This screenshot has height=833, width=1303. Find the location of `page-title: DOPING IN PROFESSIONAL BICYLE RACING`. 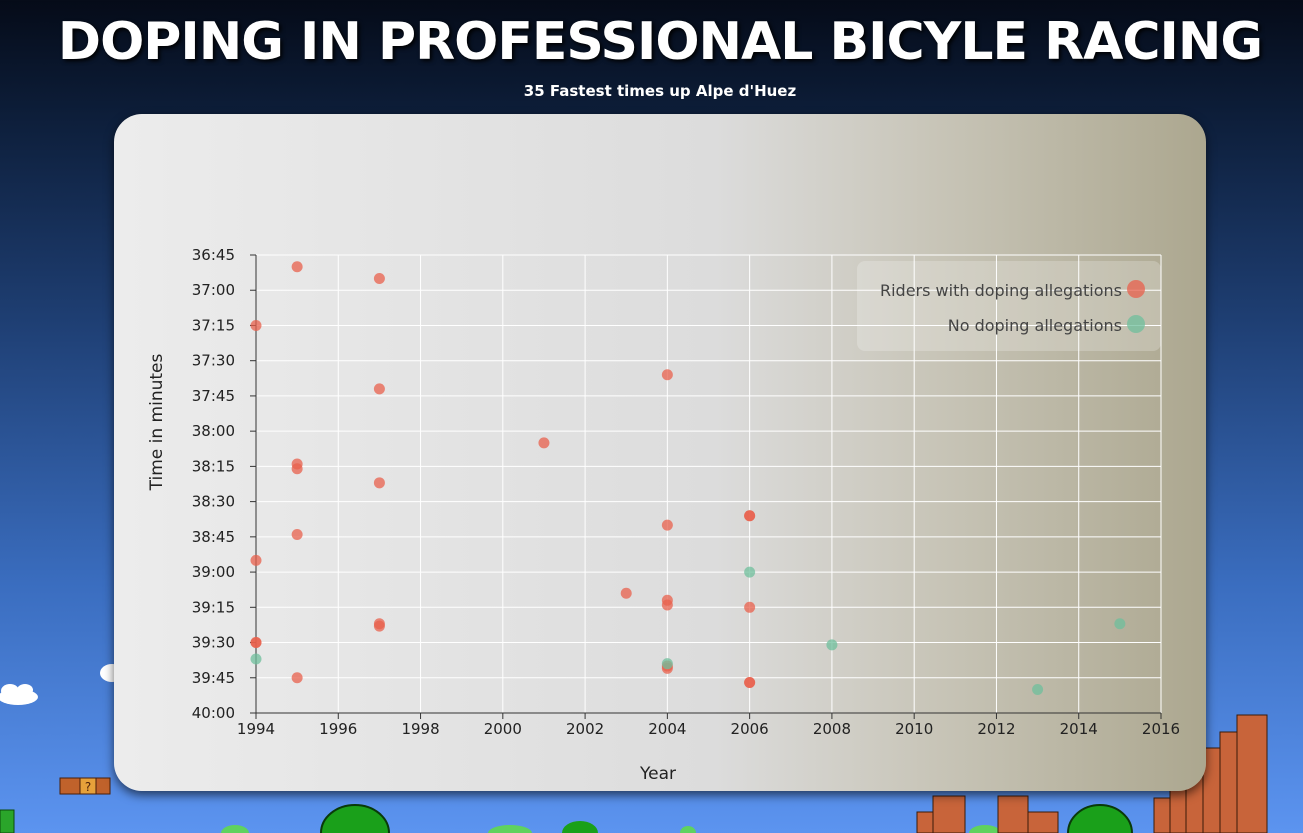

page-title: DOPING IN PROFESSIONAL BICYLE RACING is located at coordinates (660, 42).